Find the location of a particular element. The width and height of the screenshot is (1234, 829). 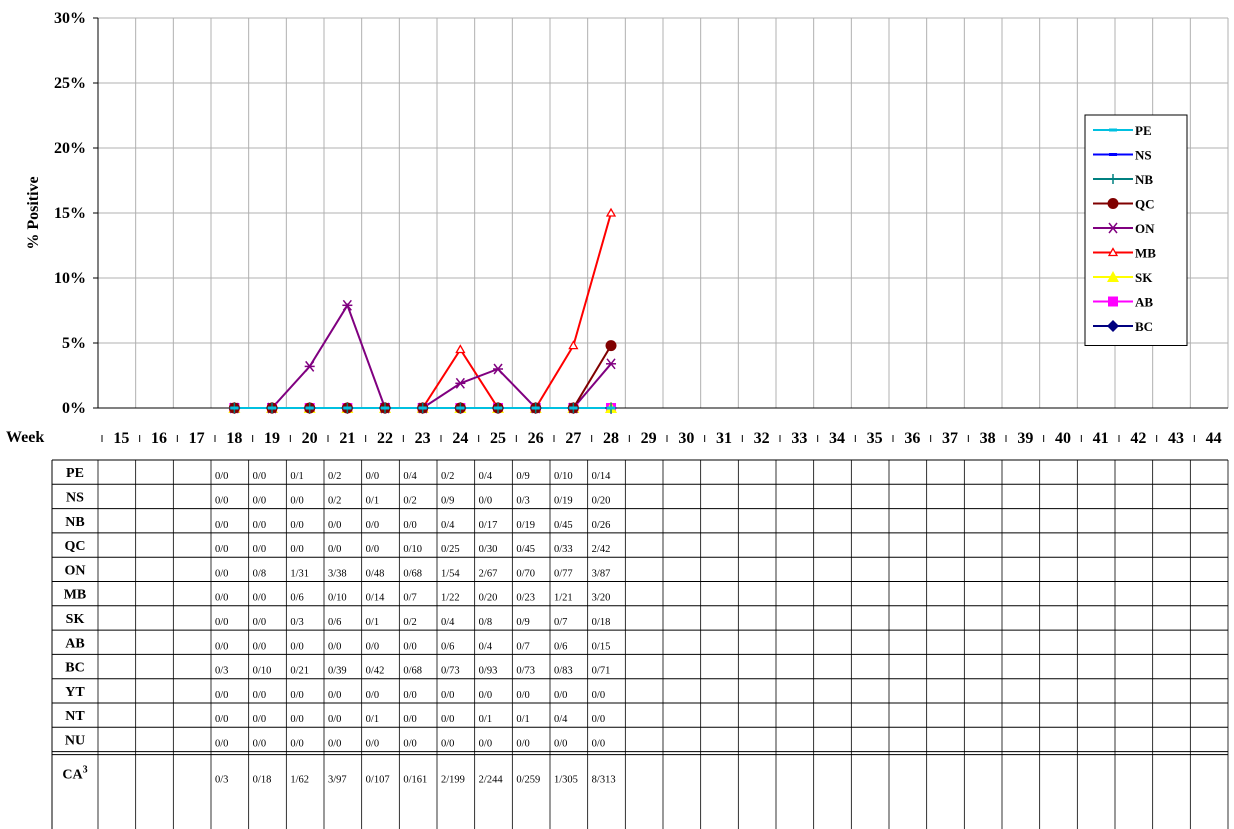

x-tick-label: 39 is located at coordinates (1025, 438).